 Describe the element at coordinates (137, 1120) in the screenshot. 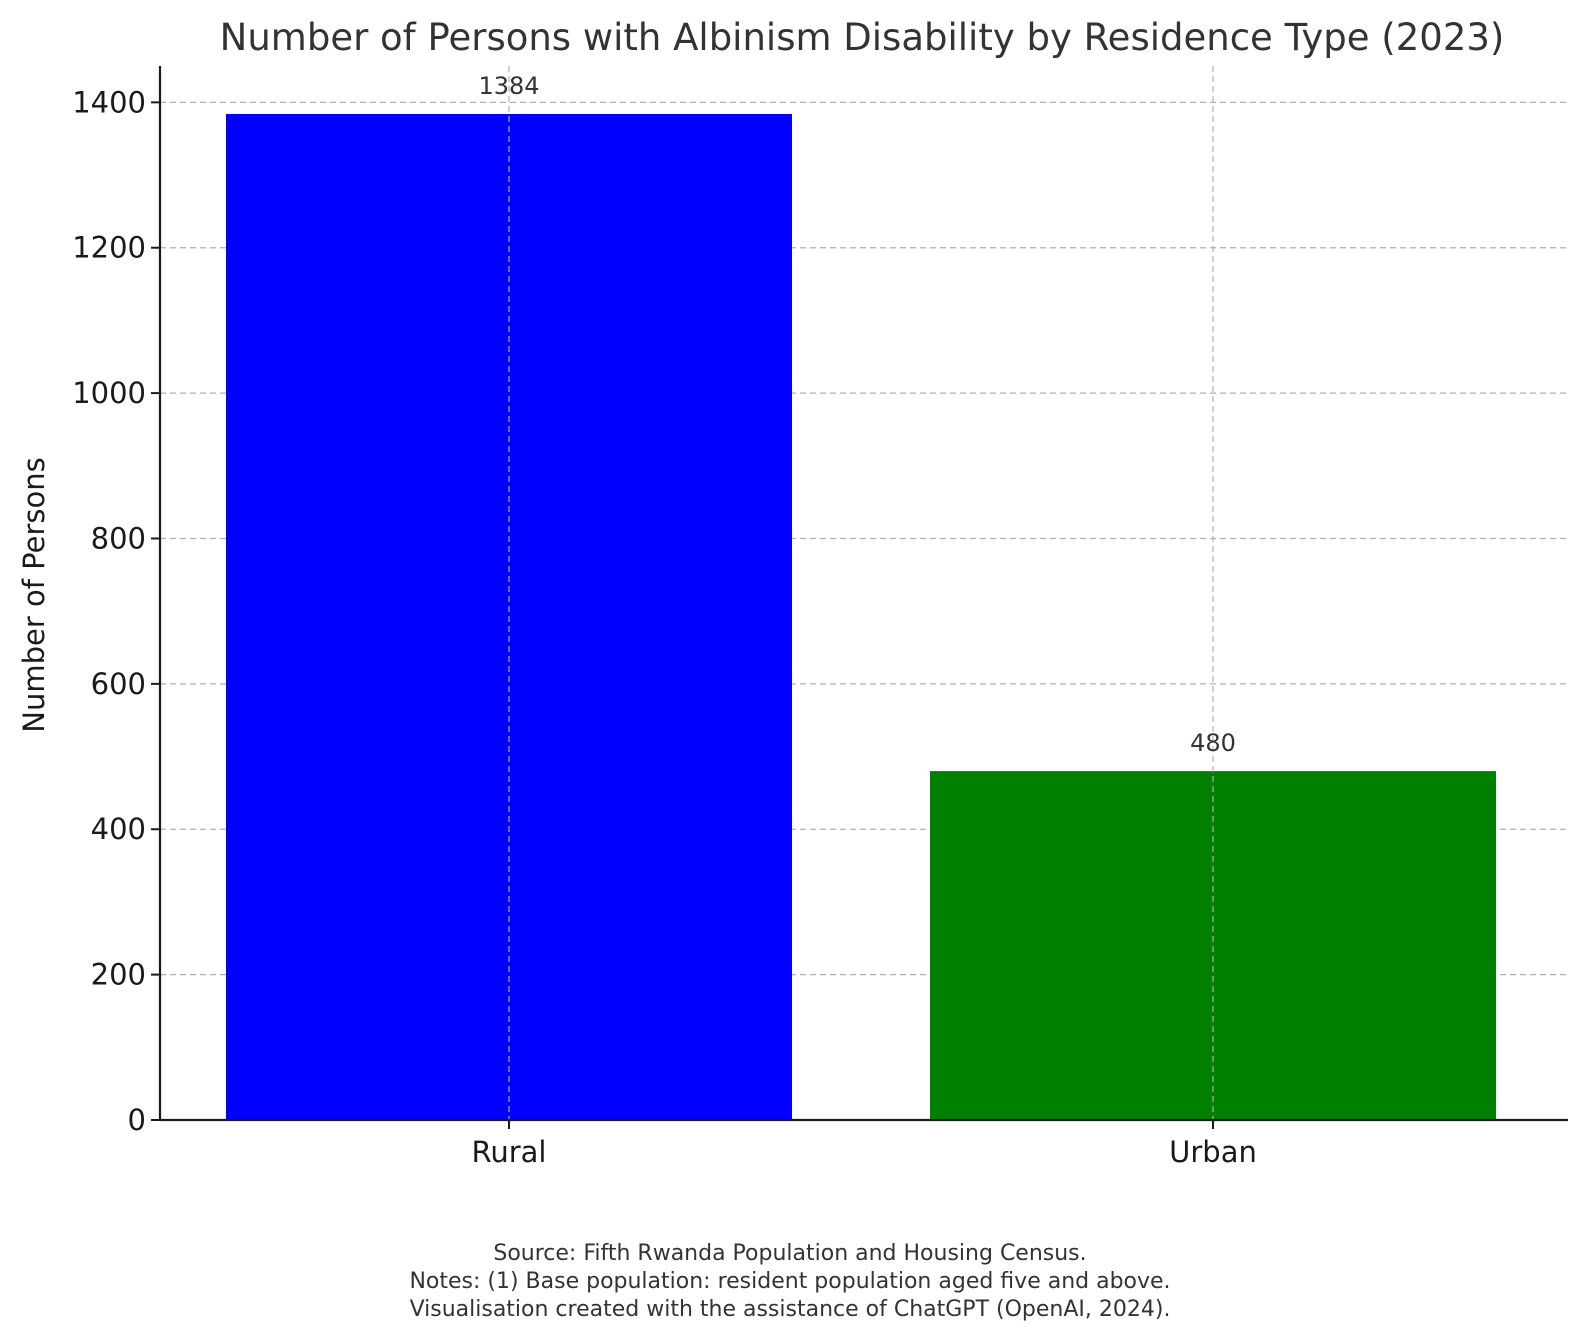

I see `y-tick-label: 0` at that location.